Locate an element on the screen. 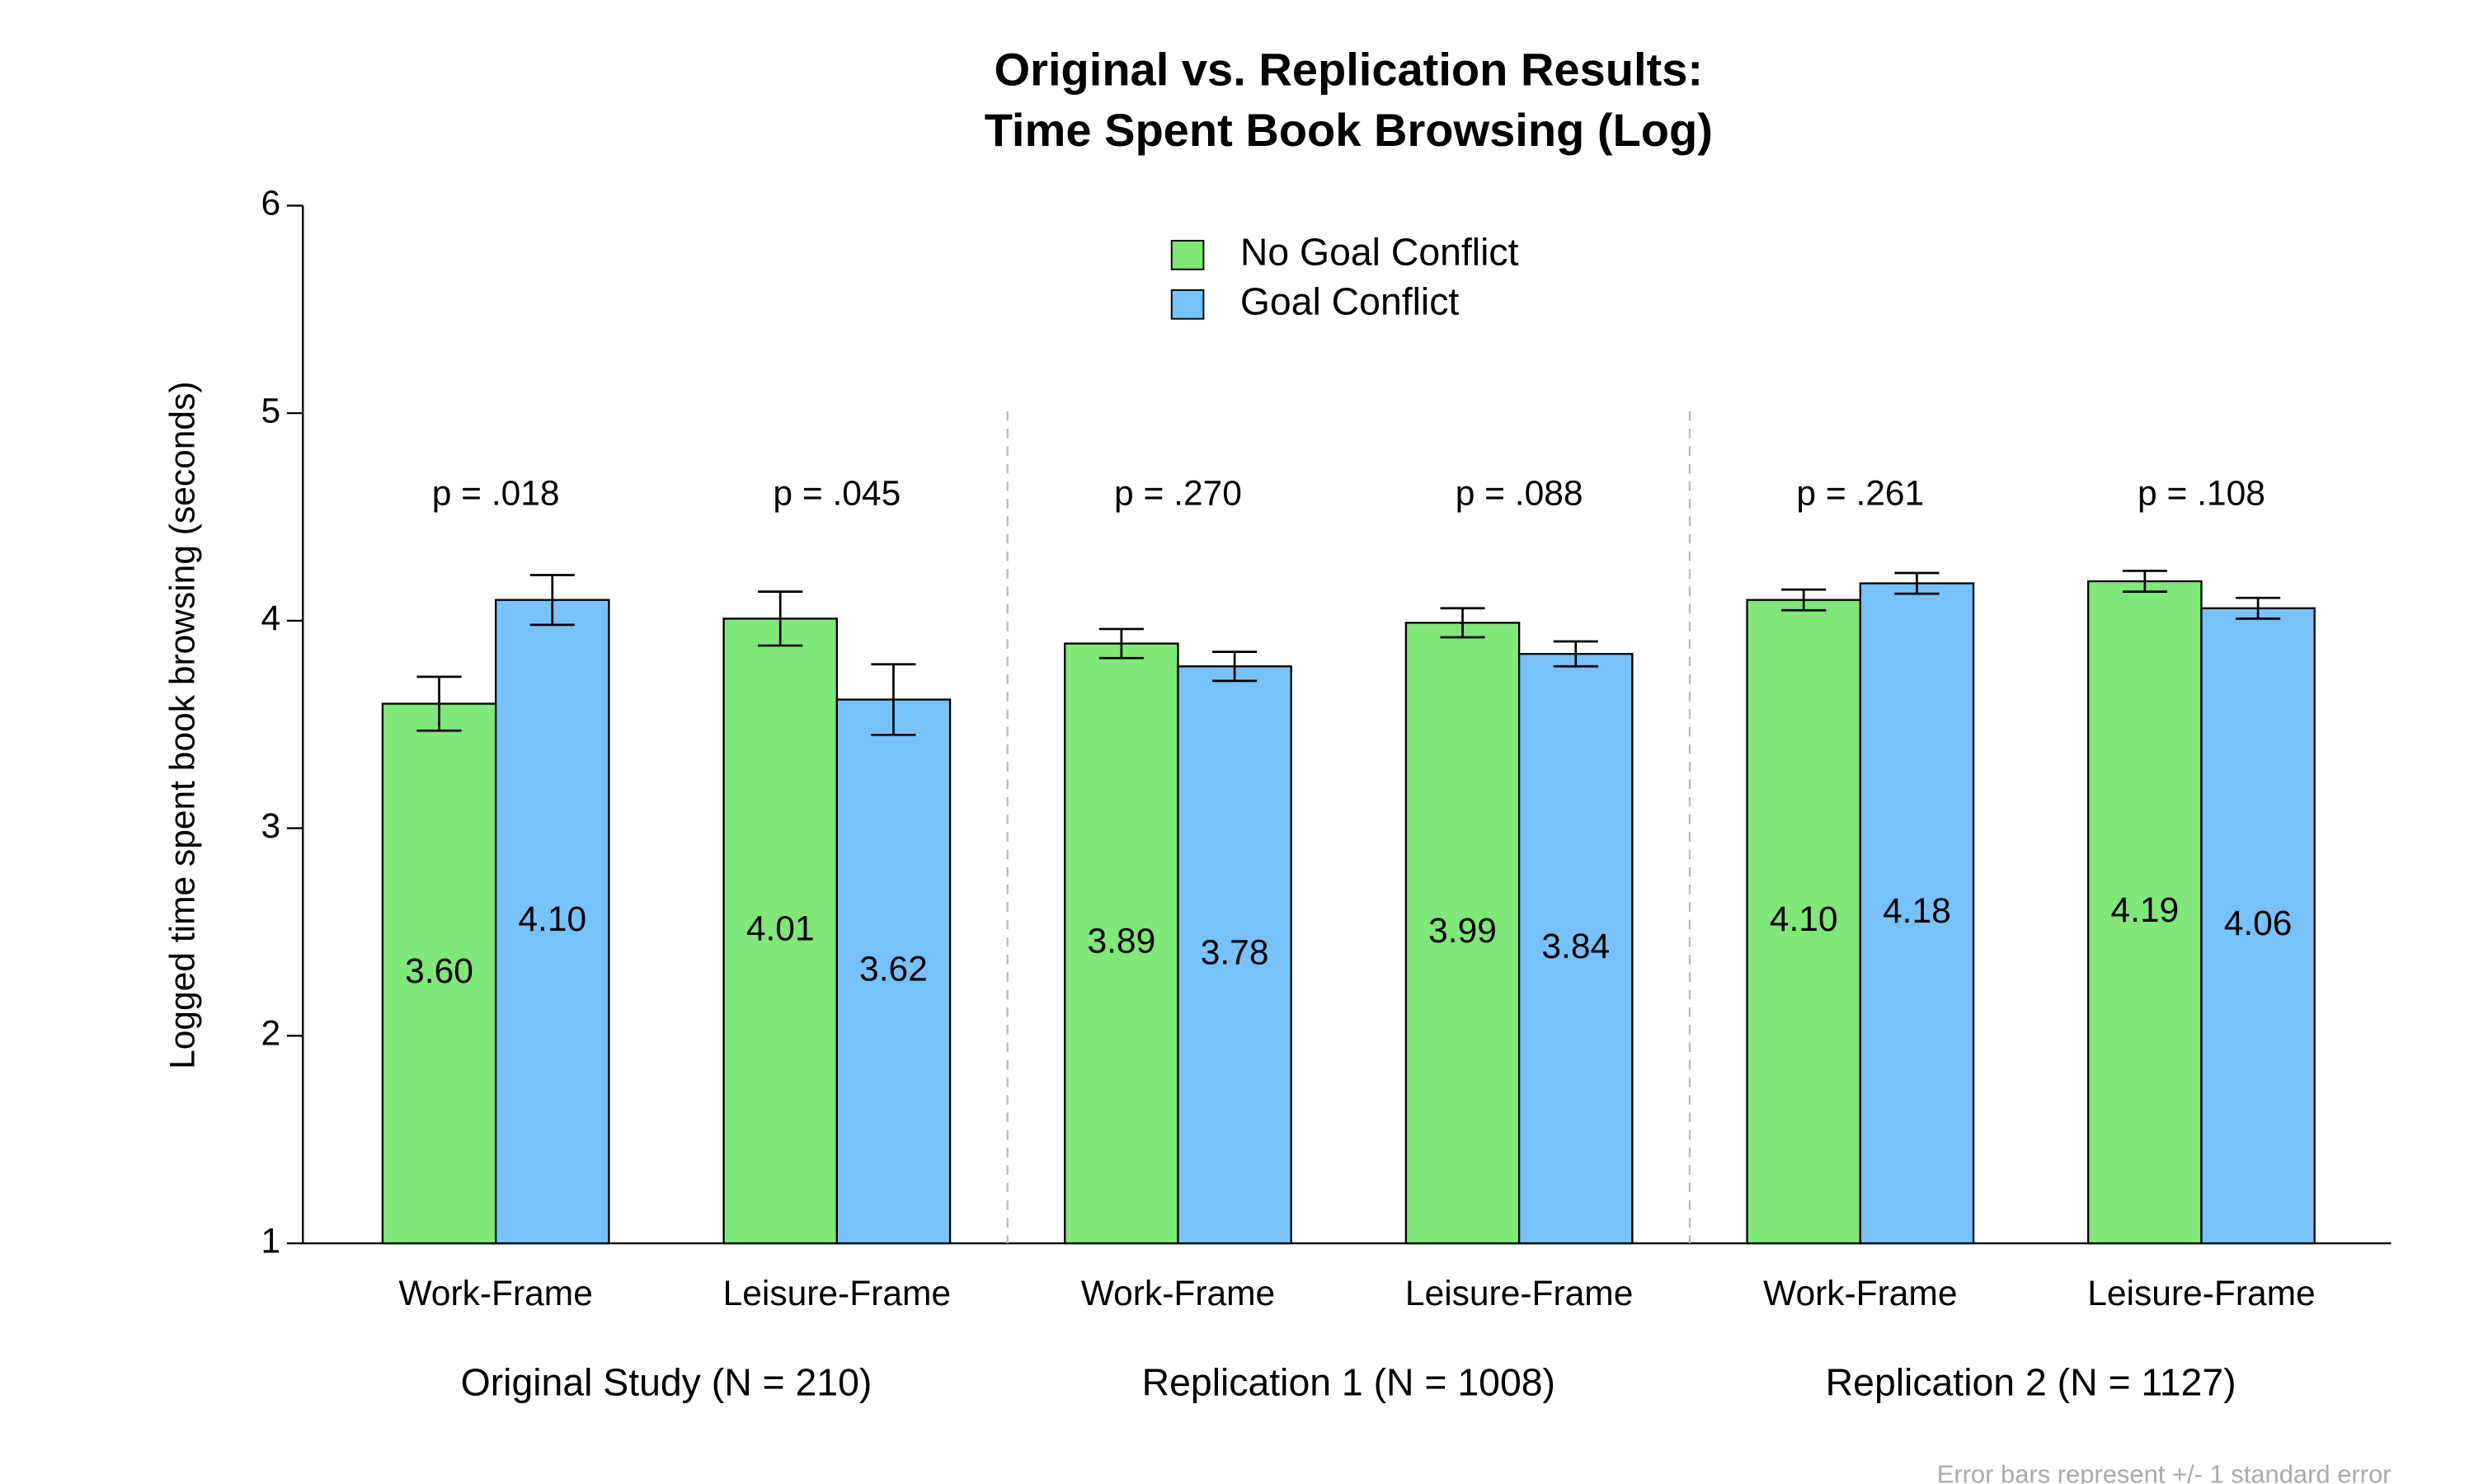 Image resolution: width=2474 pixels, height=1484 pixels. value-label: 3.84 is located at coordinates (1575, 946).